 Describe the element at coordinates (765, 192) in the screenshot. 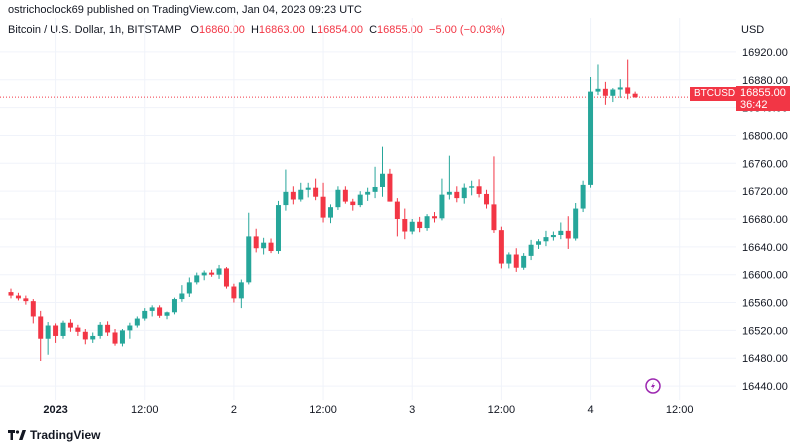

I see `y-tick-label: 16720.00` at that location.